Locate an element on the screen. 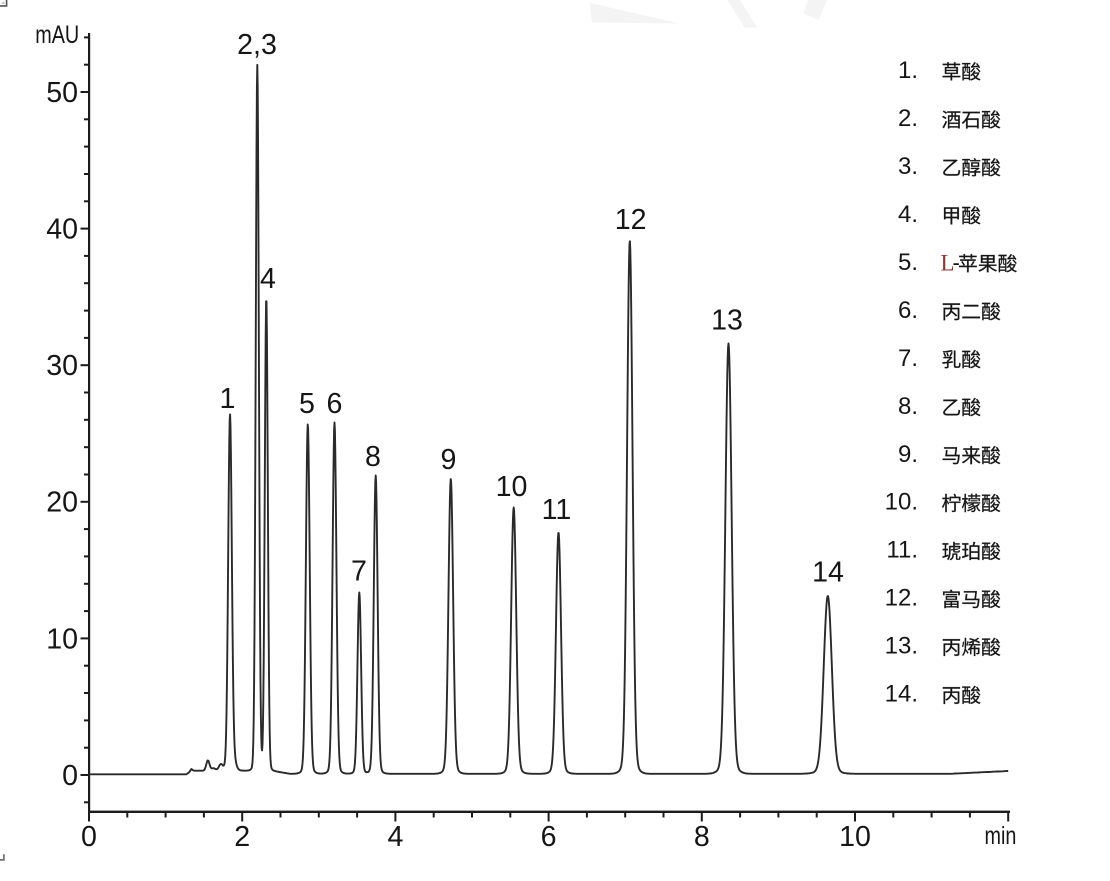  svg-text: 14. is located at coordinates (901, 694).